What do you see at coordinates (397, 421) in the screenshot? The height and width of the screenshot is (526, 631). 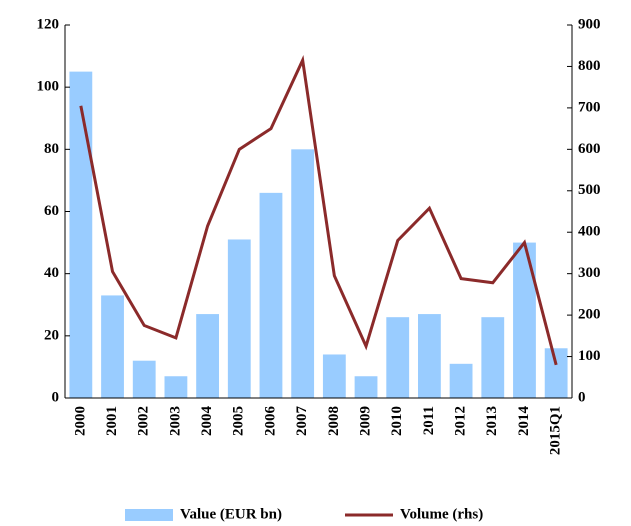 I see `x-tick-label: 2010` at bounding box center [397, 421].